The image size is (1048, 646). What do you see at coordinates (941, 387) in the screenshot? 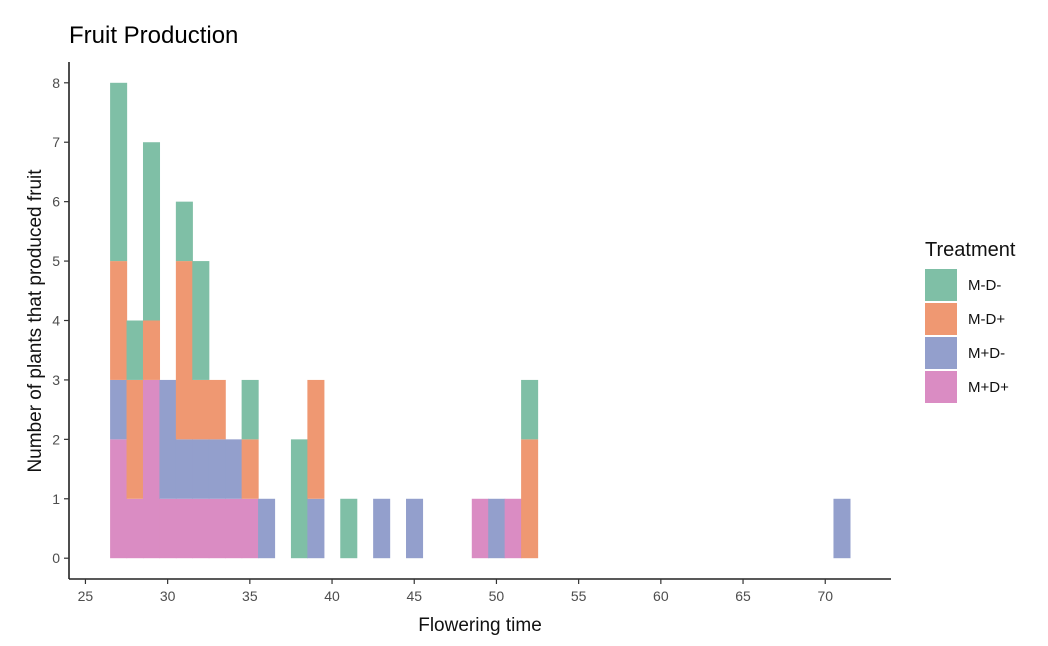
I see `legend-key-M+D+` at bounding box center [941, 387].